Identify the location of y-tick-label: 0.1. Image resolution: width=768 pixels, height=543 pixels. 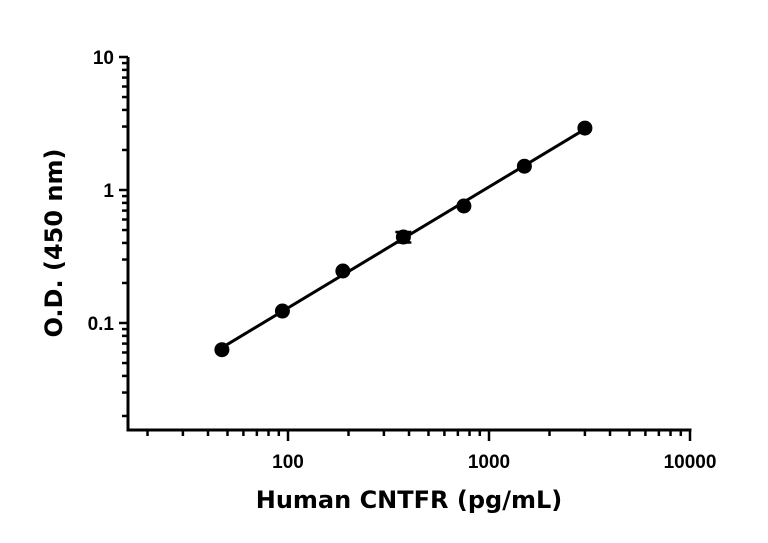
(101, 324).